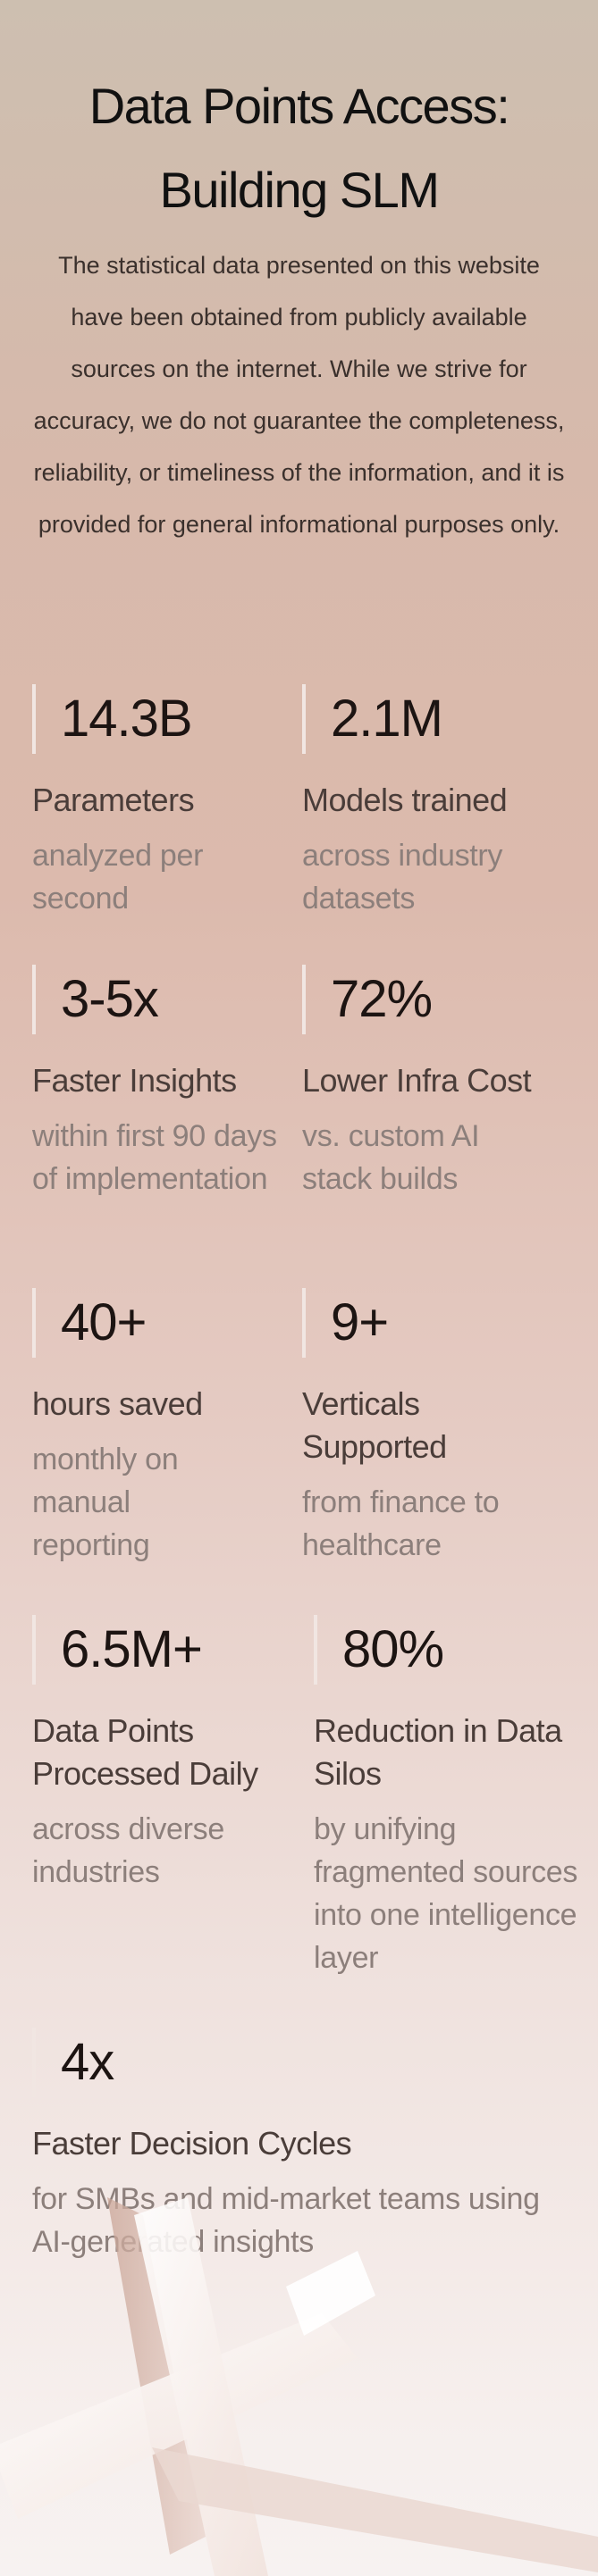  I want to click on stat-value-wrap: 72%, so click(422, 1000).